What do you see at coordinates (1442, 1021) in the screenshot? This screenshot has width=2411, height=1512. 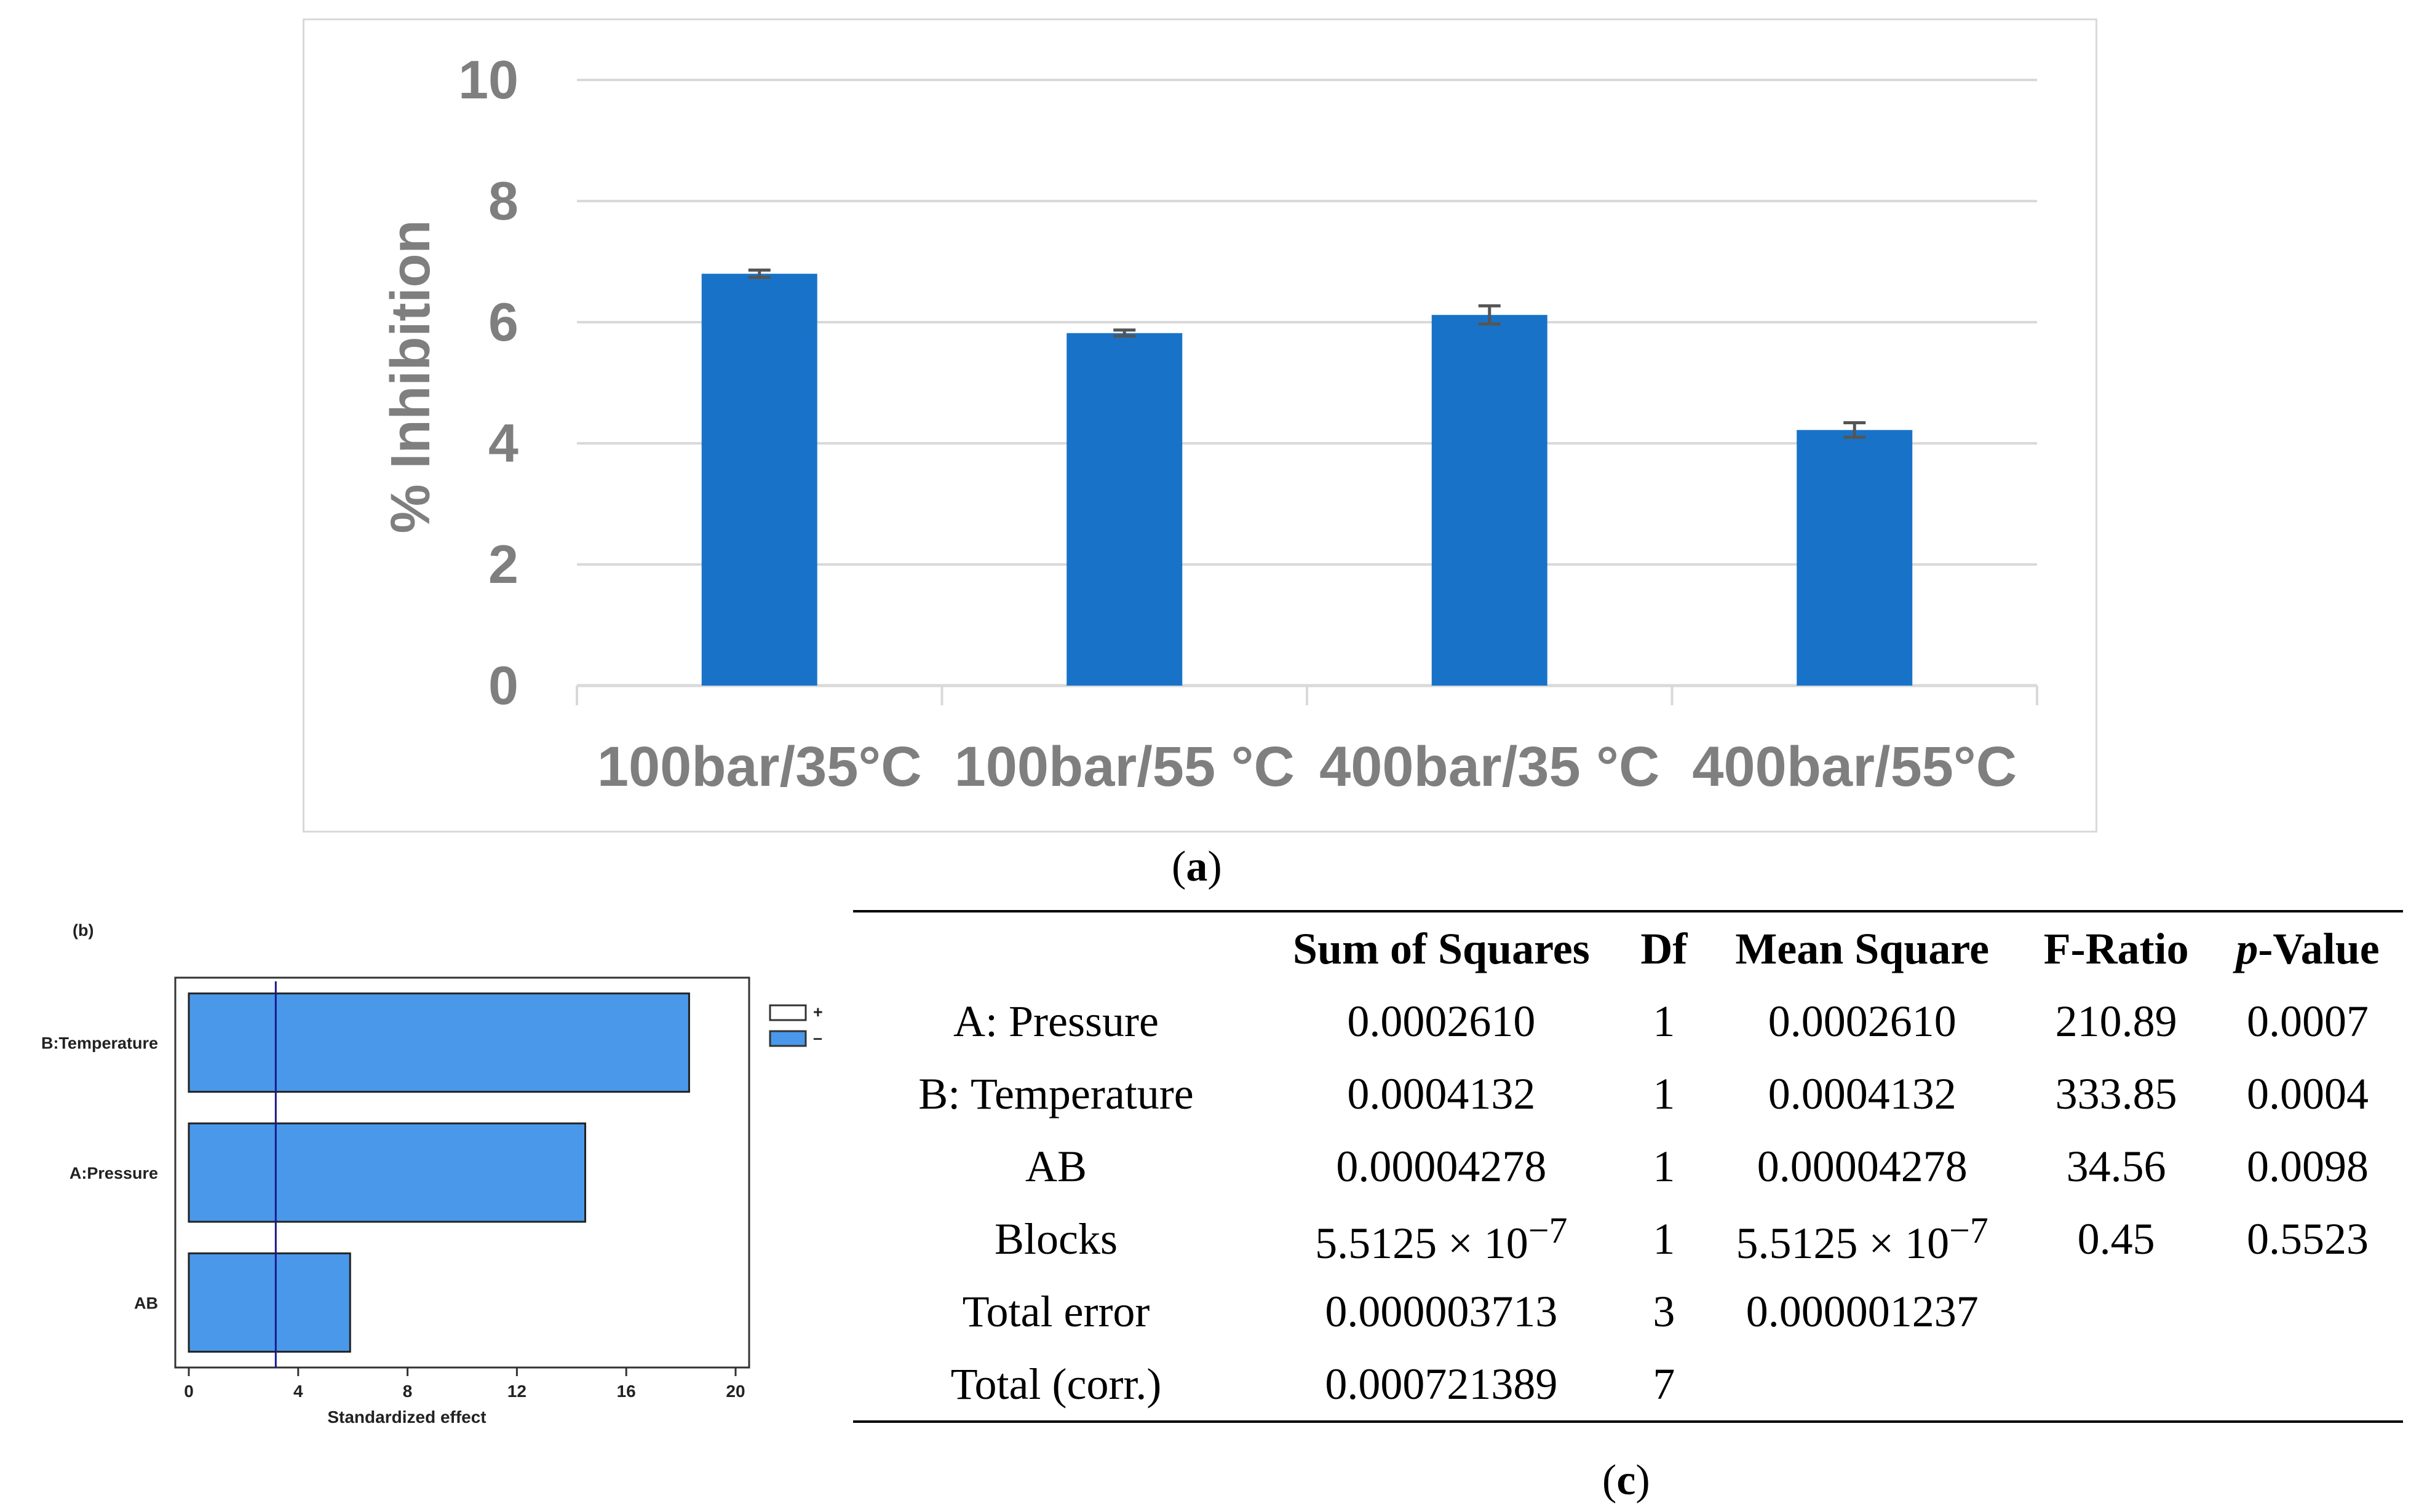 I see `cell-ss: 0.0002610` at bounding box center [1442, 1021].